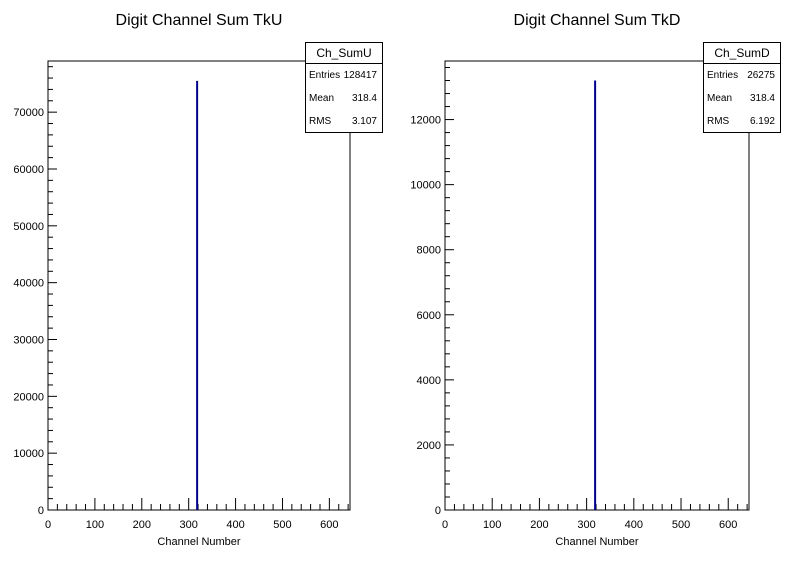  I want to click on stats-row-entries: Entries 26275, so click(742, 75).